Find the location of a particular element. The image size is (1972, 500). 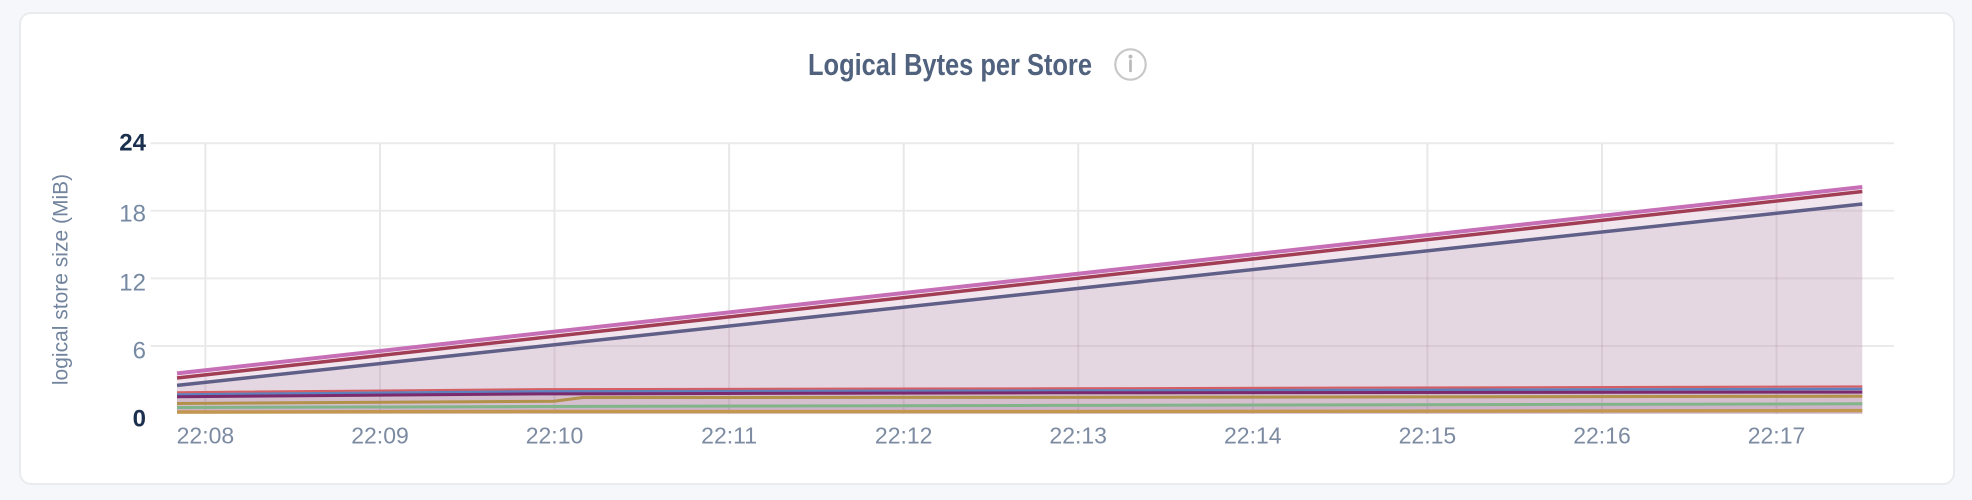

svg-text: 22:13 is located at coordinates (1078, 436).